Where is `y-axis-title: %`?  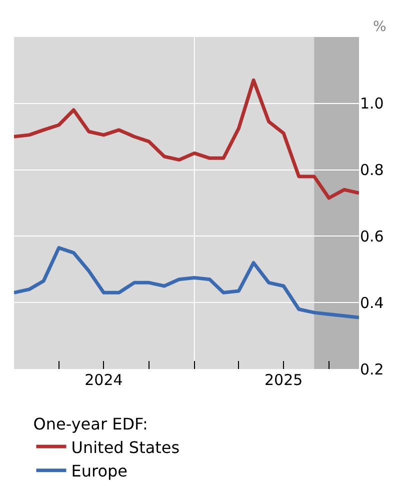
y-axis-title: % is located at coordinates (379, 27).